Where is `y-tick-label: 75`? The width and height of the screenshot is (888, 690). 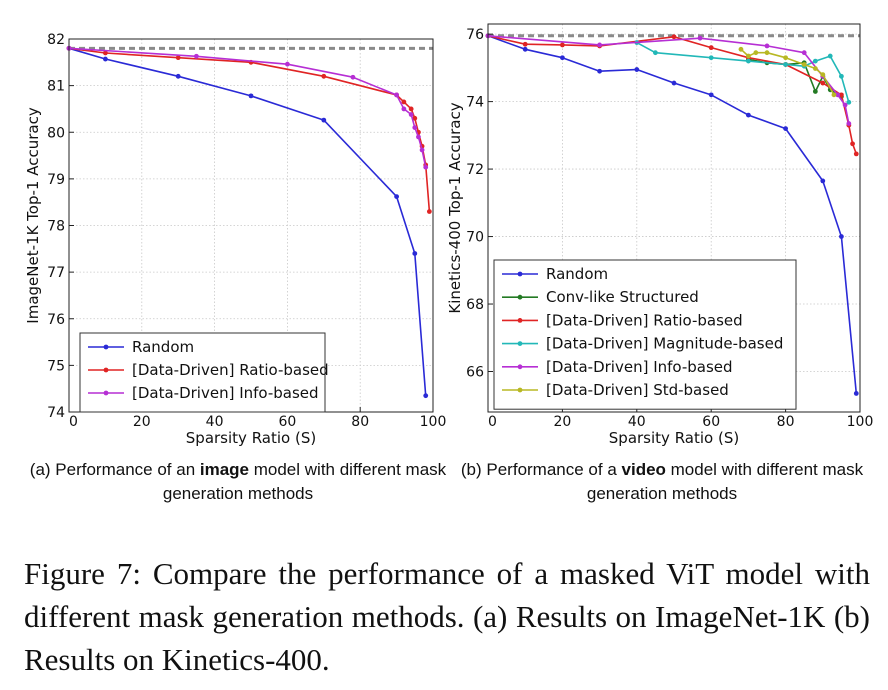
y-tick-label: 75 is located at coordinates (56, 366).